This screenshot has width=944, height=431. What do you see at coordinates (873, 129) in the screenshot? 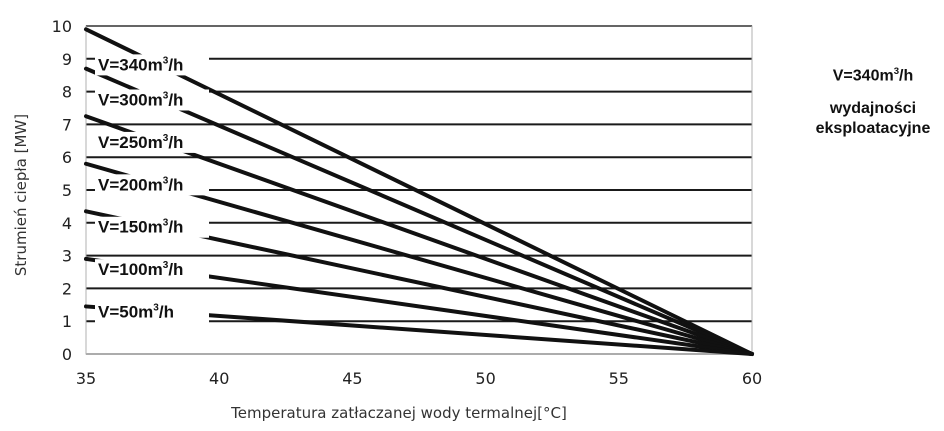
I see `annotation-line3: eksploatacyjne` at bounding box center [873, 129].